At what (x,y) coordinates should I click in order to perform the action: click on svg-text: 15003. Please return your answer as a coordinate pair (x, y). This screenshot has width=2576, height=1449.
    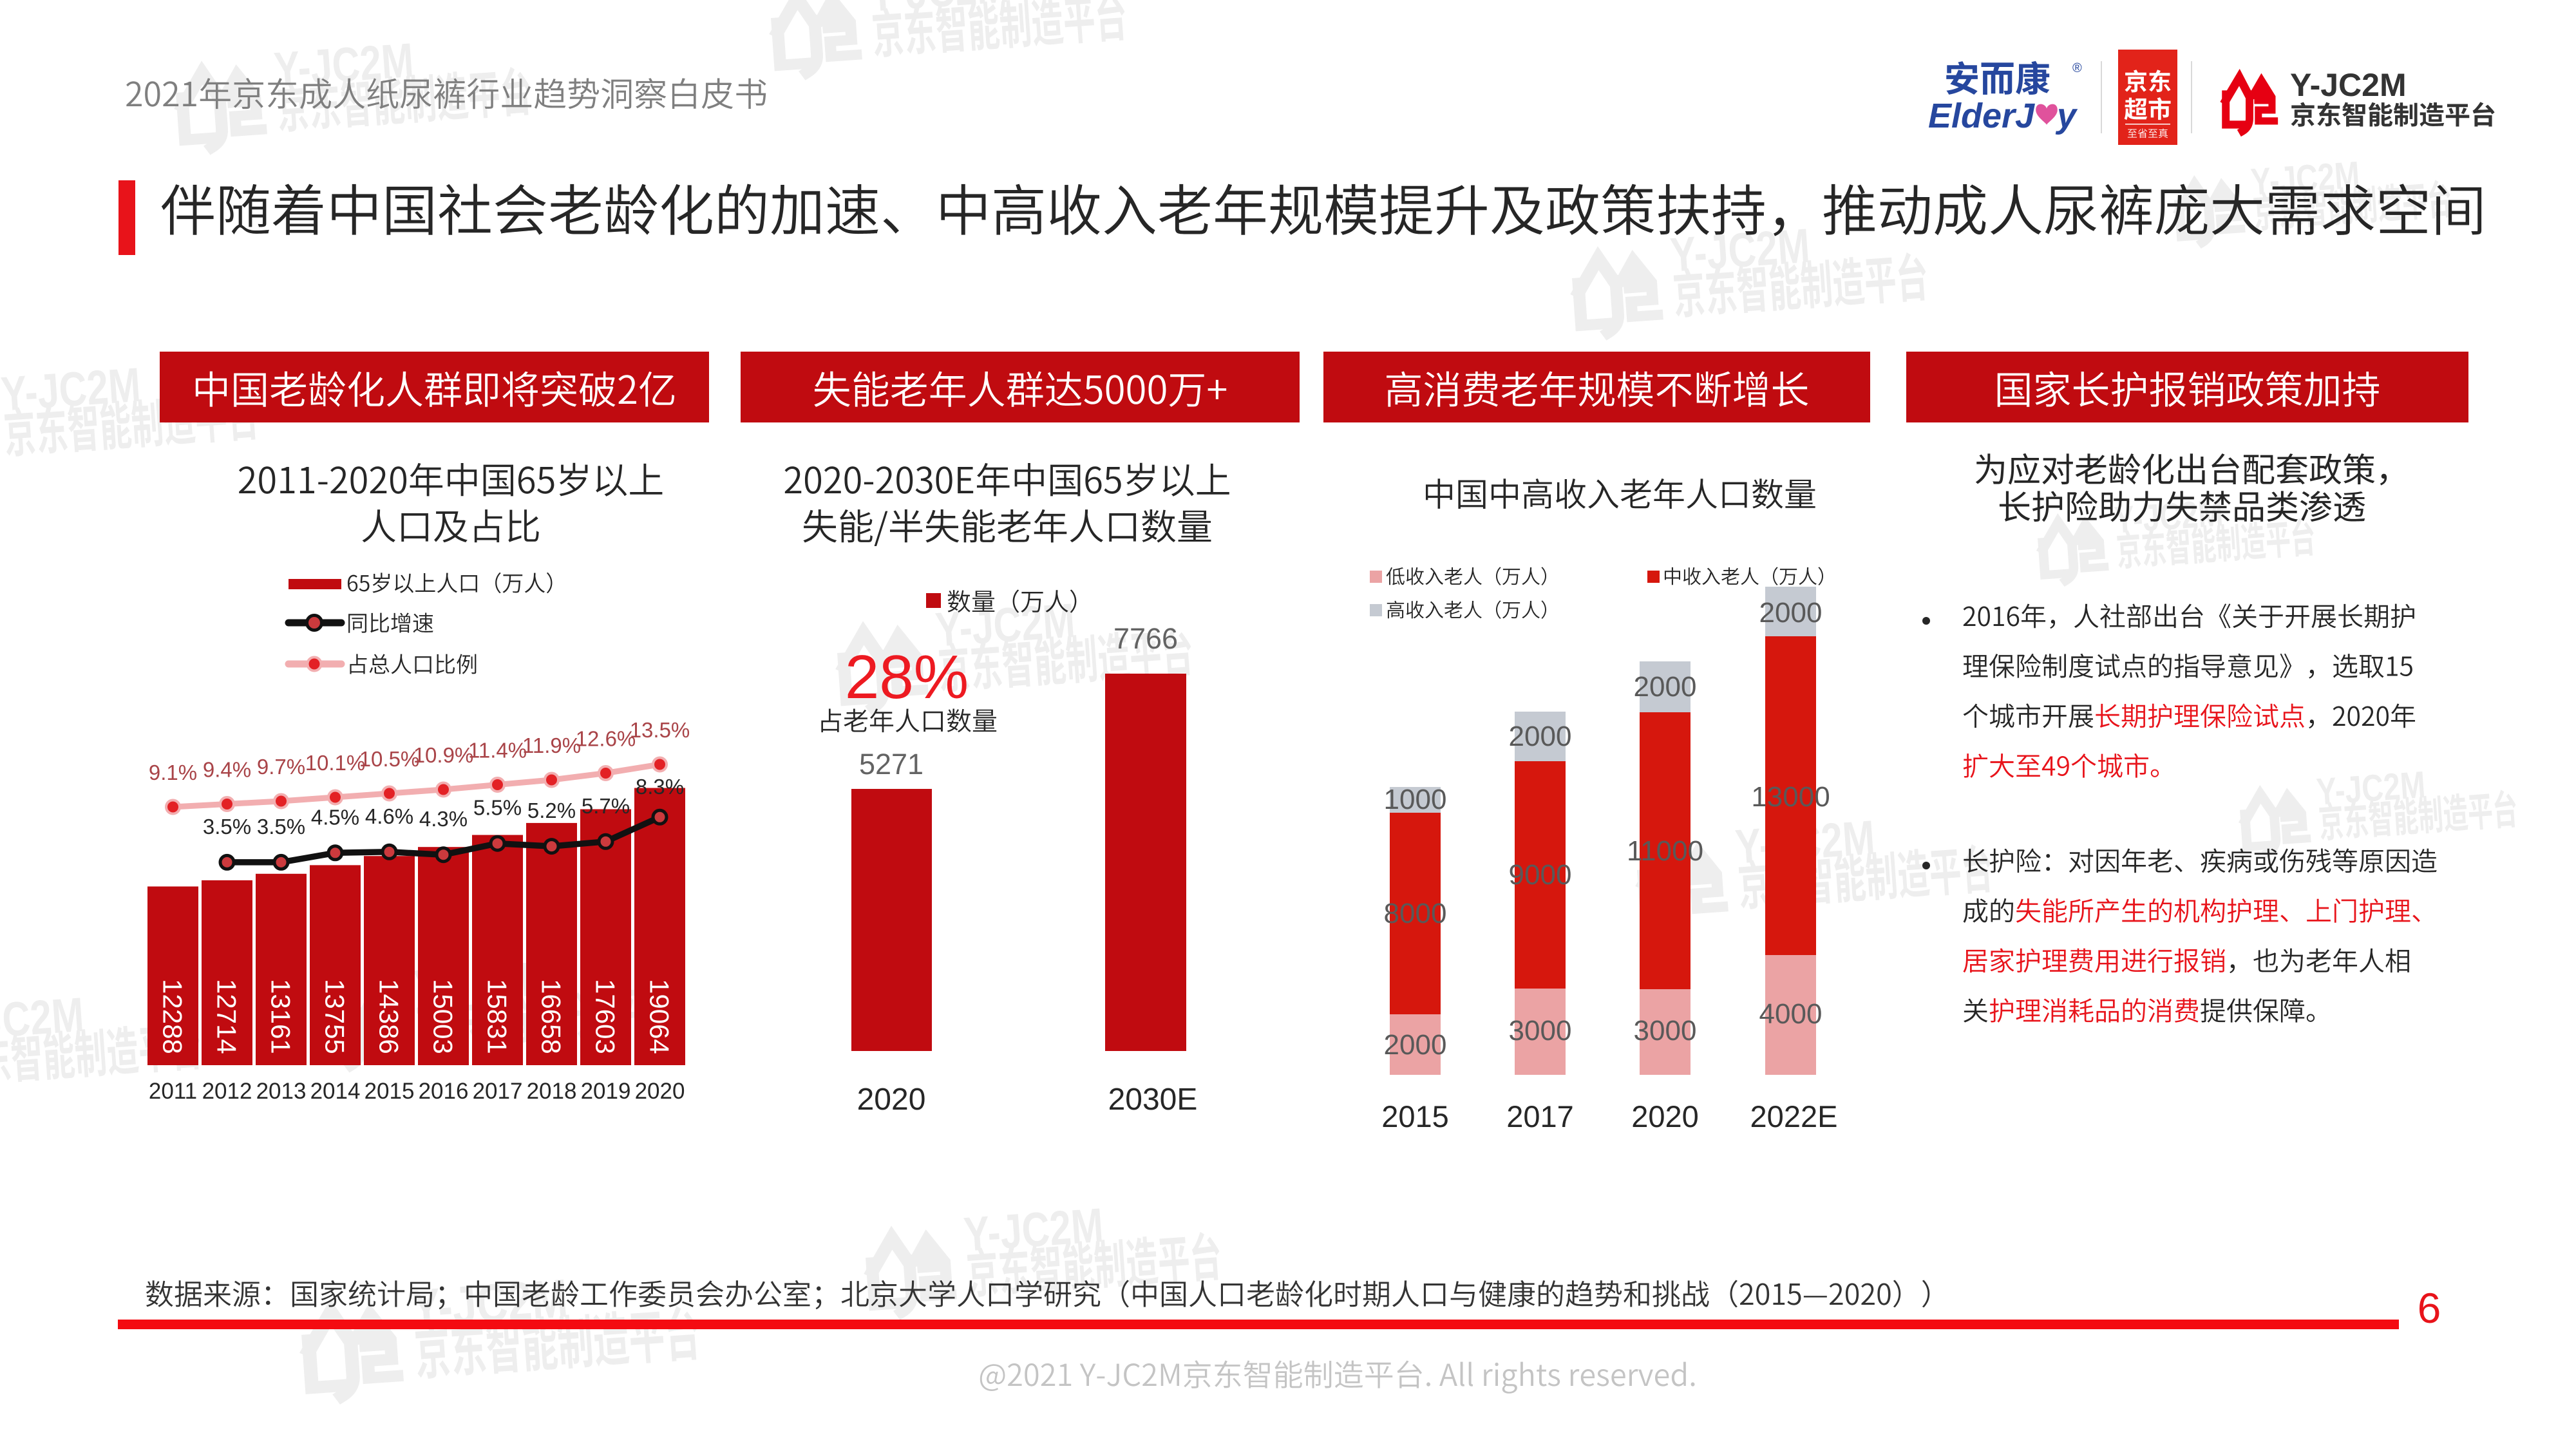
    Looking at the image, I should click on (444, 1016).